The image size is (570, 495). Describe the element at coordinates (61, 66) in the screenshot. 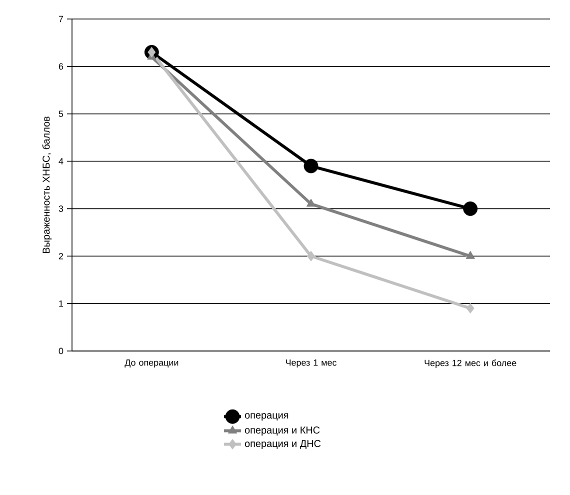

I see `y-tick-label: 6` at that location.